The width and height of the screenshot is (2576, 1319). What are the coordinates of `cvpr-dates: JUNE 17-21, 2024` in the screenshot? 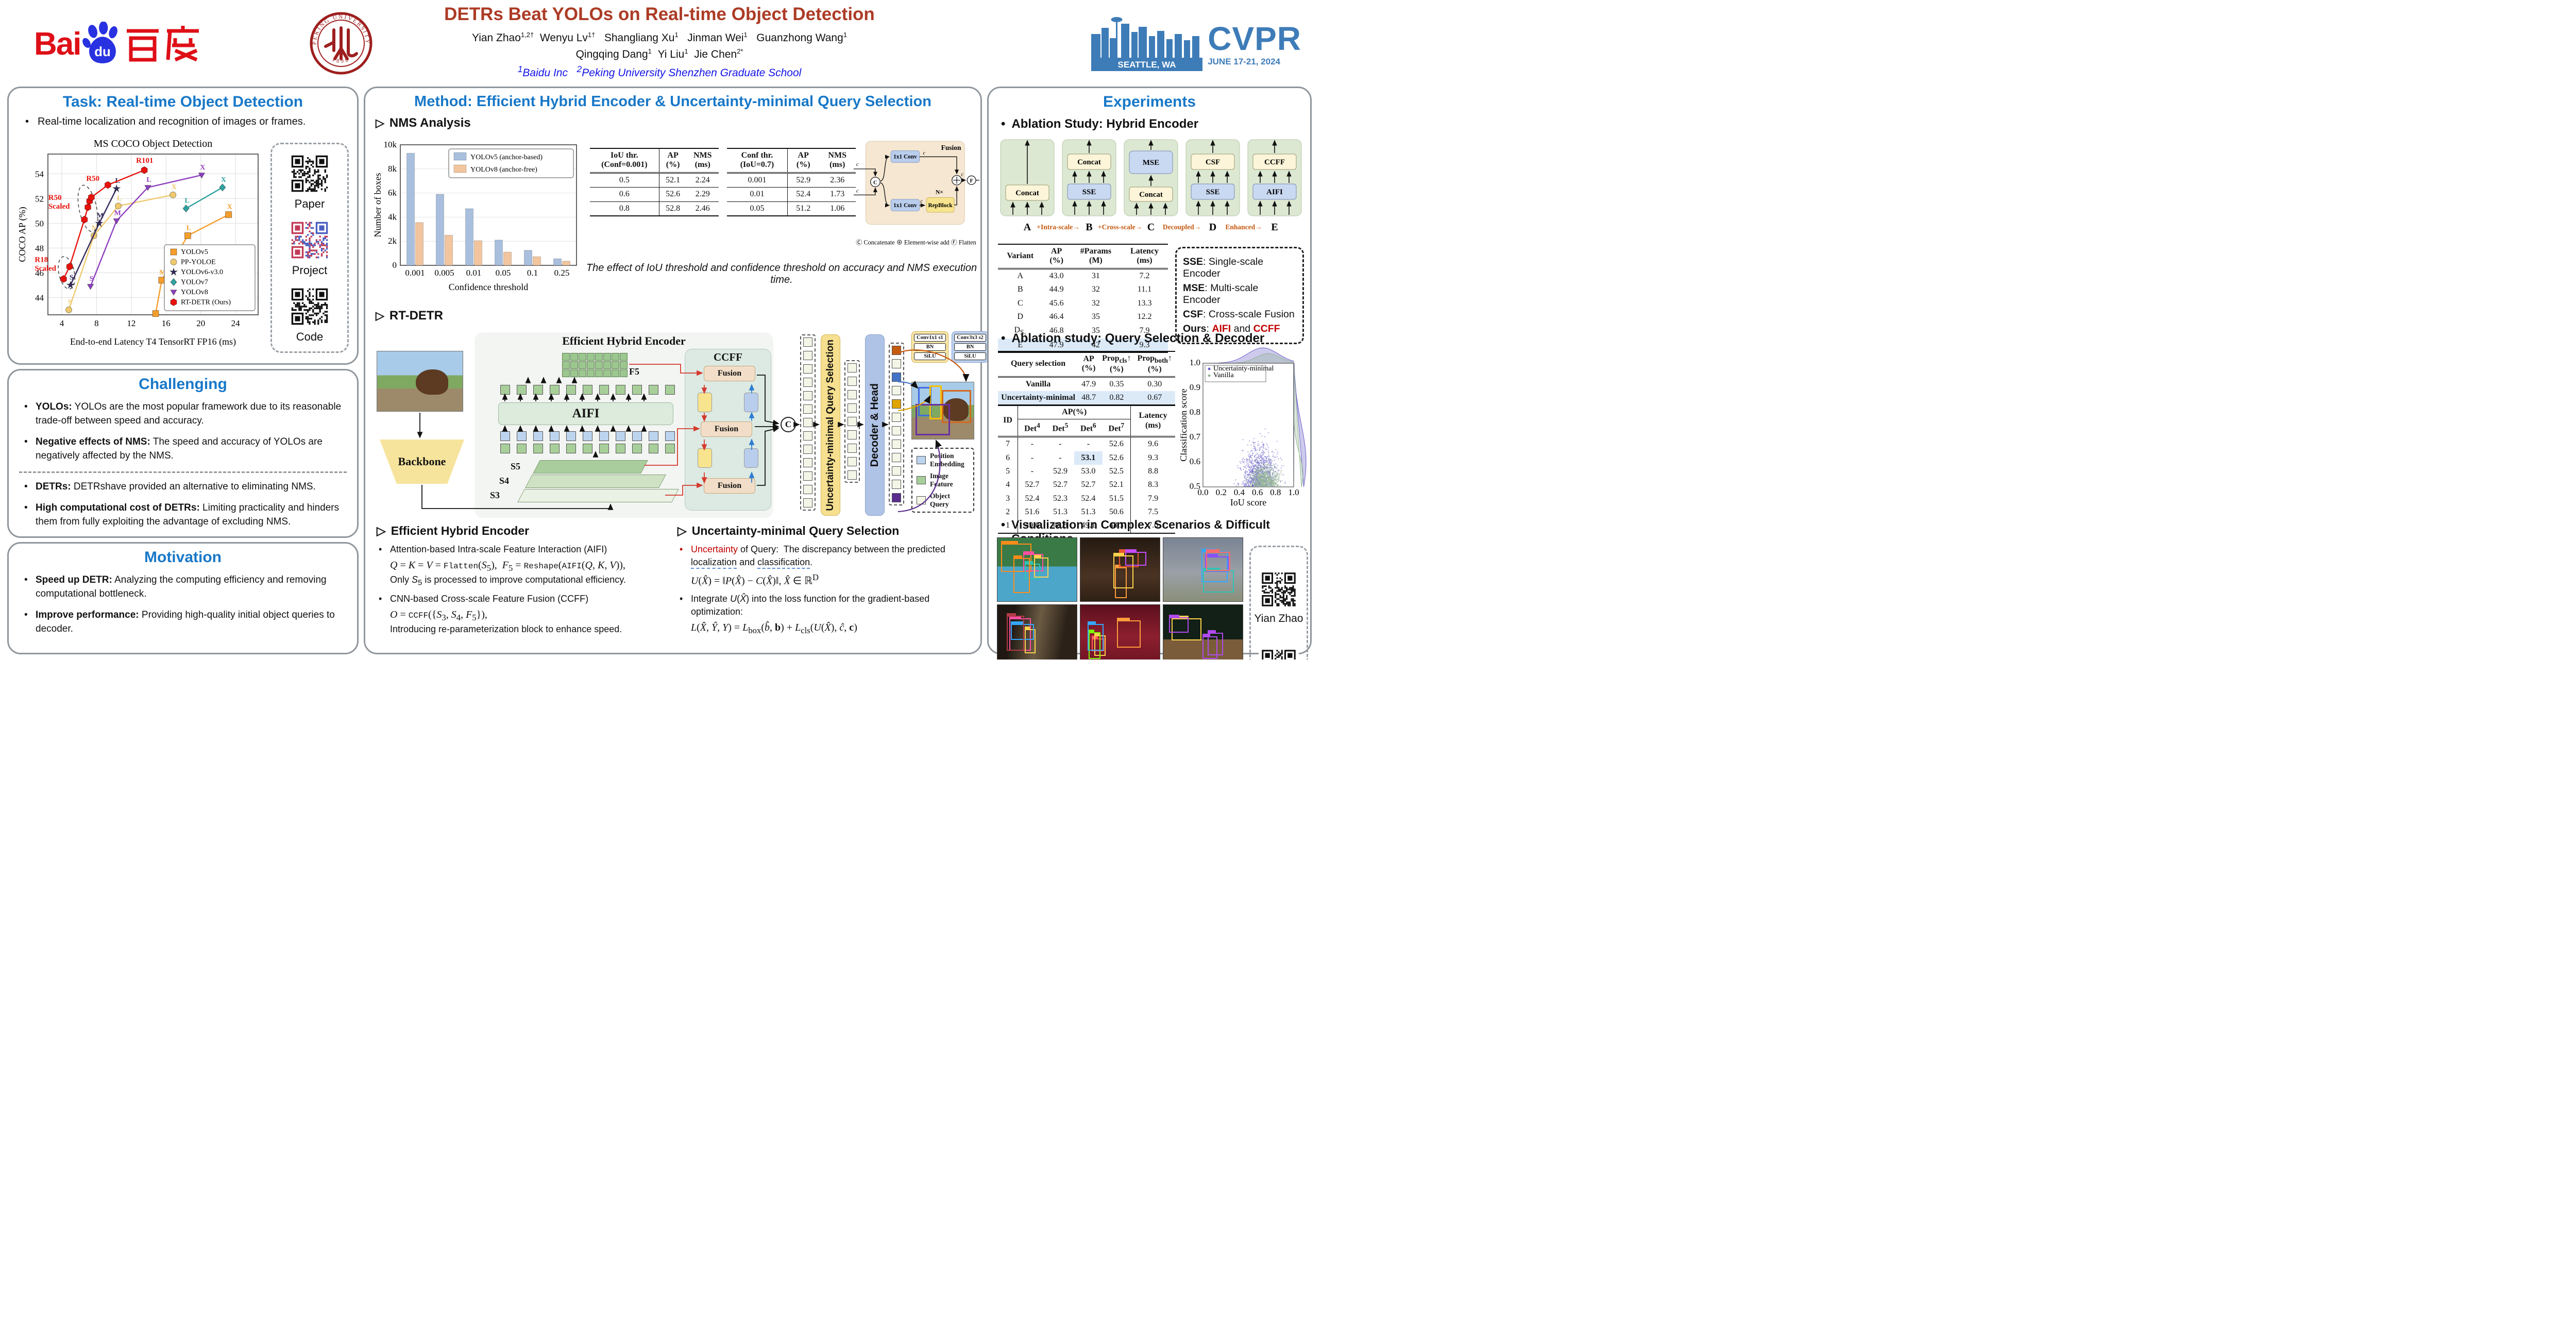 It's located at (1244, 61).